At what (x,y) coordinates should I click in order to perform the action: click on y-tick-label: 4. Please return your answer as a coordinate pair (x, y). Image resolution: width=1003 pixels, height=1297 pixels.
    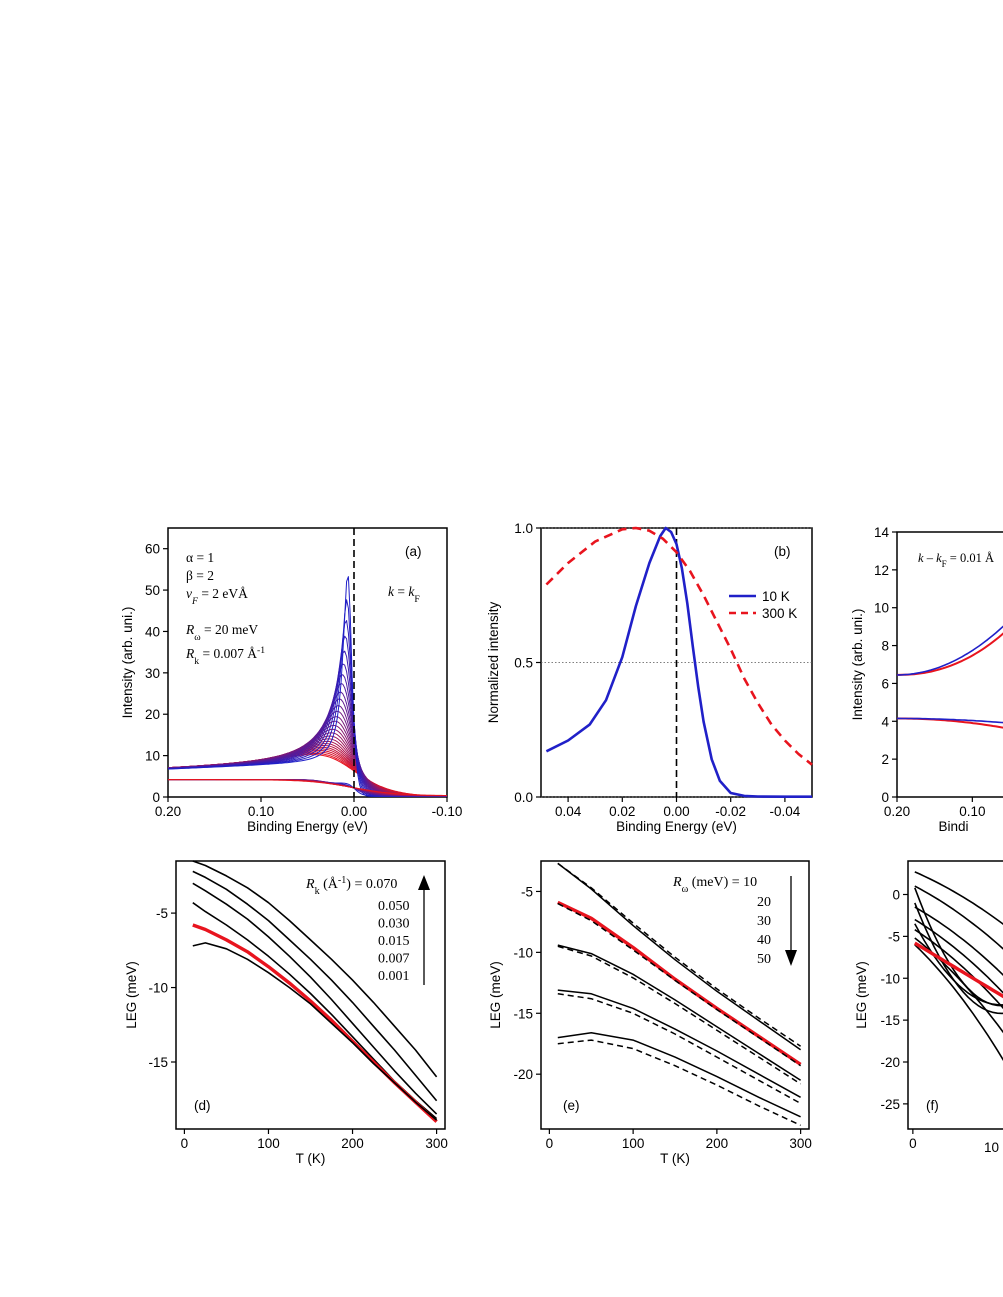
    Looking at the image, I should click on (885, 721).